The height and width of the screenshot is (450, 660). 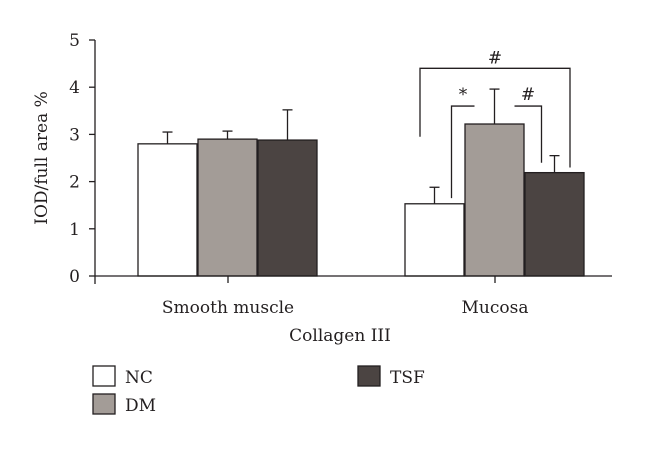 What do you see at coordinates (74, 88) in the screenshot?
I see `y-tick-label: 4` at bounding box center [74, 88].